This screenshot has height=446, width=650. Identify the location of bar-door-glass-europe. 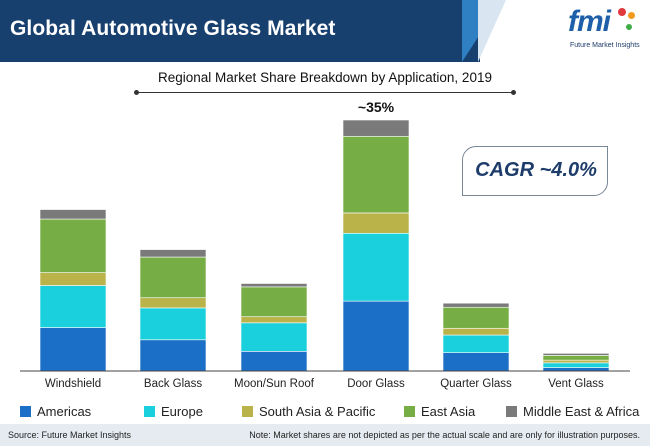
(376, 267).